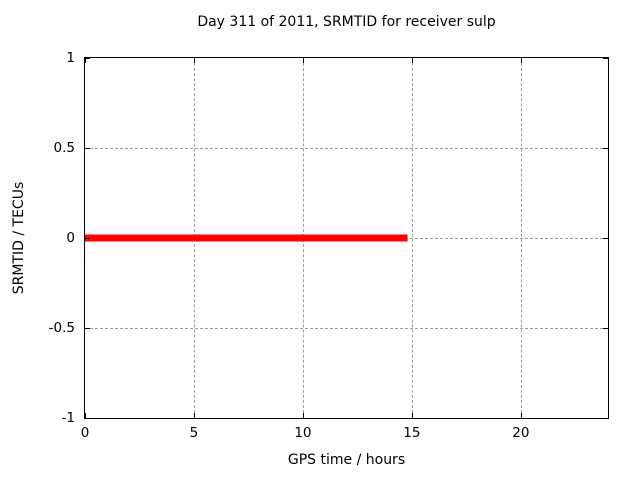 The width and height of the screenshot is (640, 480). What do you see at coordinates (303, 433) in the screenshot?
I see `x-tick-label: 10` at bounding box center [303, 433].